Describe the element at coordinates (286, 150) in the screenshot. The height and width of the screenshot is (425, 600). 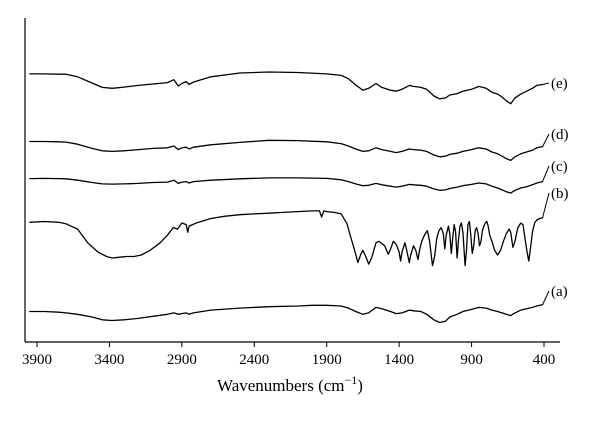
I see `spectrum-line-d` at that location.